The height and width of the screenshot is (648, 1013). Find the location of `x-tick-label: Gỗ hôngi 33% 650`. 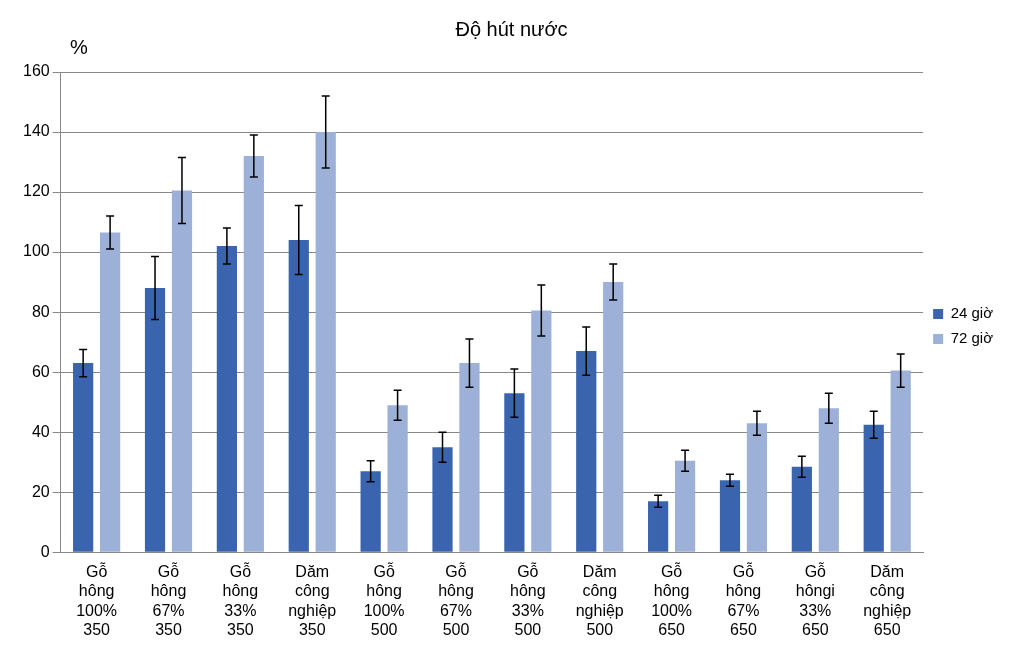

x-tick-label: Gỗ hôngi 33% 650 is located at coordinates (815, 600).